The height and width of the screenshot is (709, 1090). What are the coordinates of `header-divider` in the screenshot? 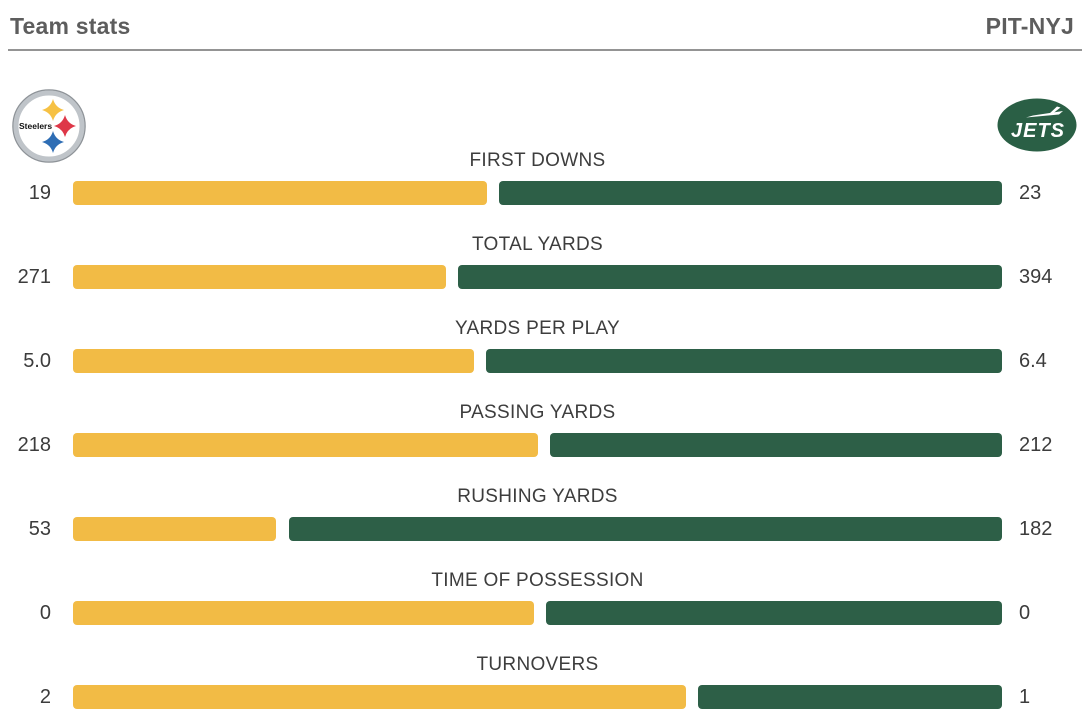 It's located at (545, 50).